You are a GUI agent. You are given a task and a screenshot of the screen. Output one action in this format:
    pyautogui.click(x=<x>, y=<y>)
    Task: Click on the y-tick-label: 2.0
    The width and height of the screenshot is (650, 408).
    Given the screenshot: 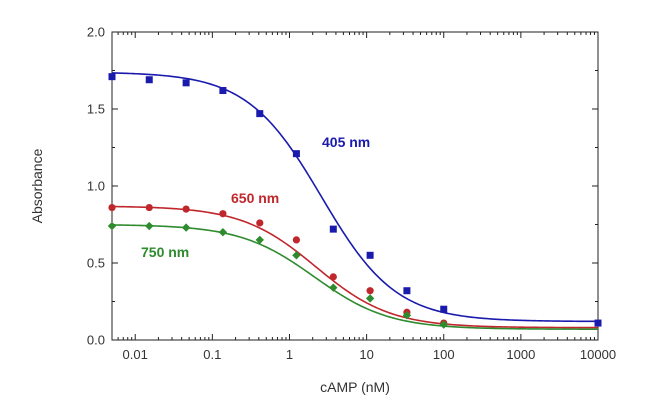 What is the action you would take?
    pyautogui.click(x=96, y=32)
    